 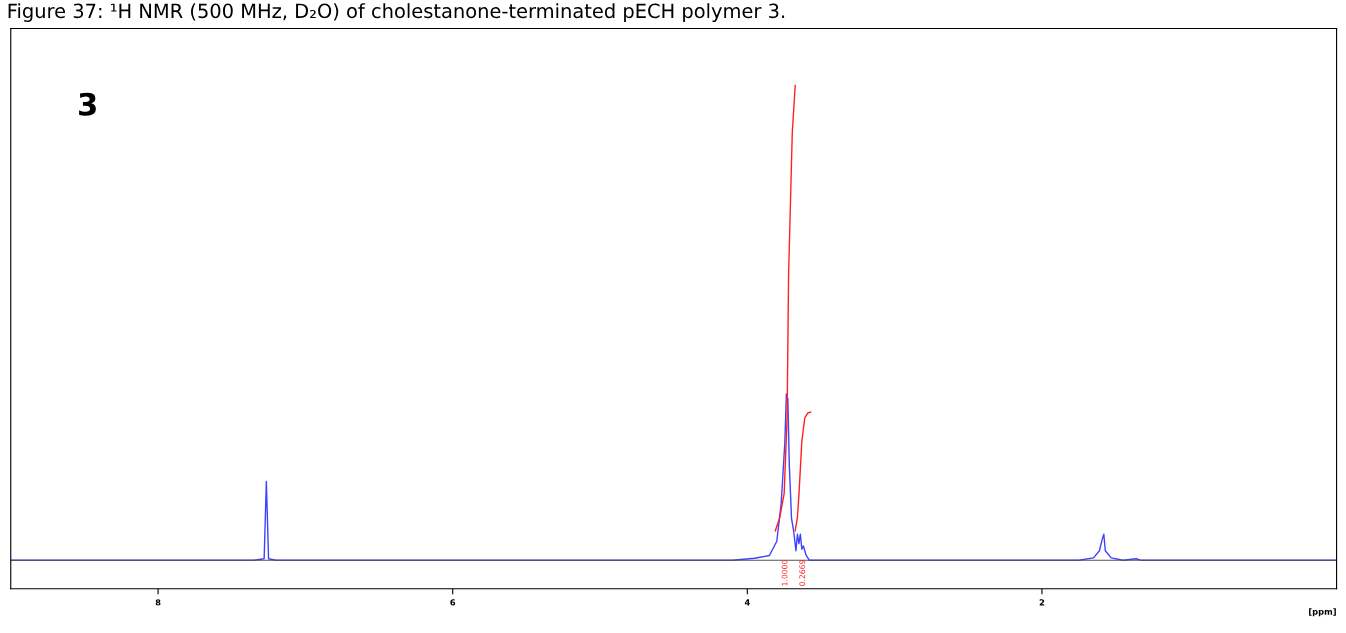 I want to click on x-tick-label: 4, so click(x=747, y=602).